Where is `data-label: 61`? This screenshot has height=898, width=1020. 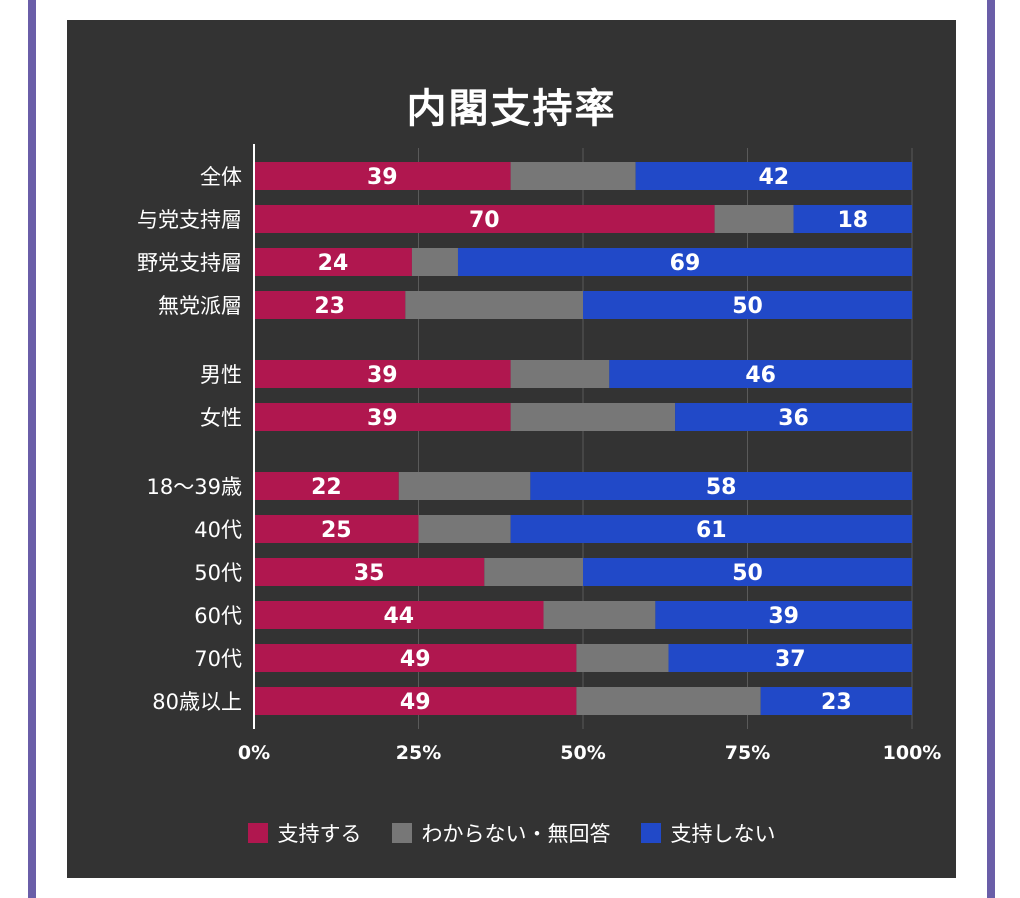 data-label: 61 is located at coordinates (711, 530).